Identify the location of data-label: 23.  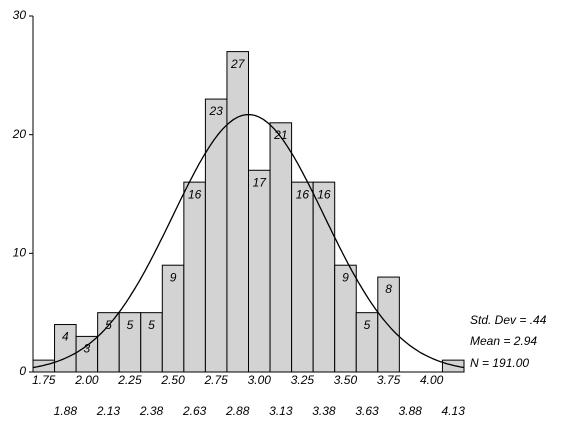
(215, 111).